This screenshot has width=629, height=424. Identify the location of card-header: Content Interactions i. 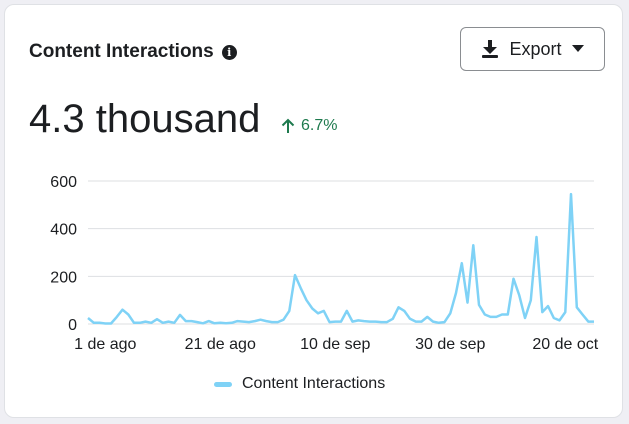
(133, 52).